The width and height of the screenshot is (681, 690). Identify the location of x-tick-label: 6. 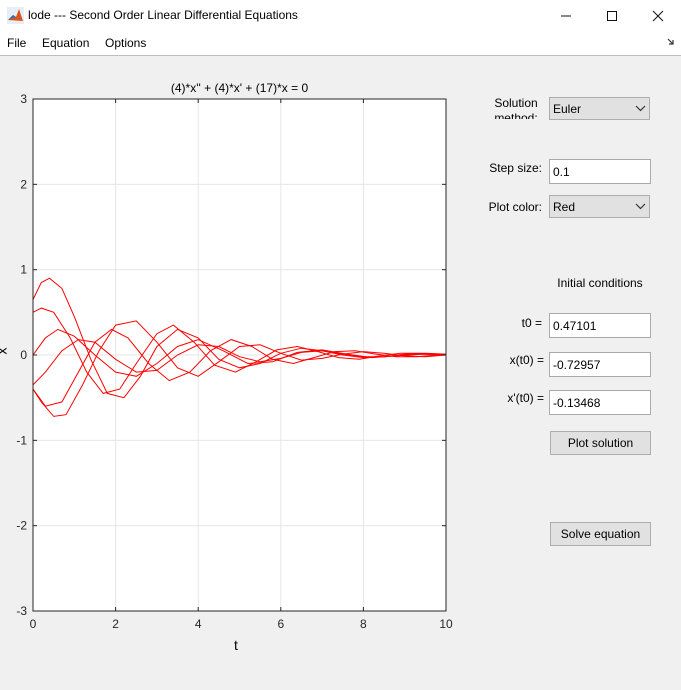
(280, 624).